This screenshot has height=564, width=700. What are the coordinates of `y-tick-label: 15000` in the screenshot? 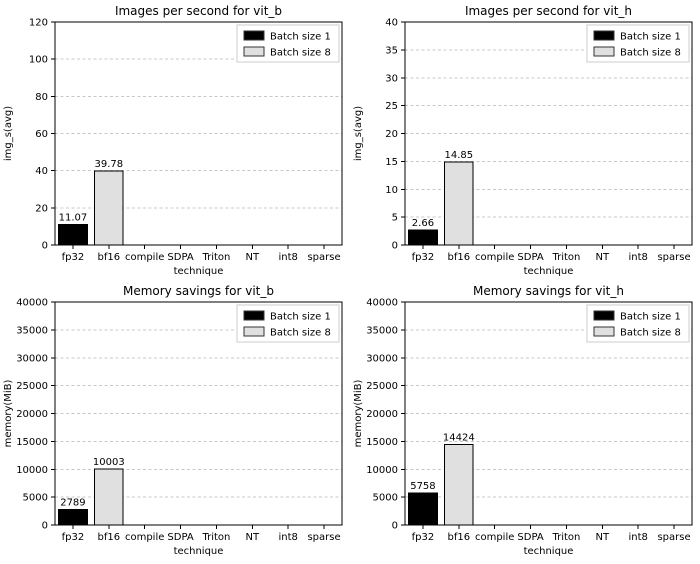 It's located at (32, 442).